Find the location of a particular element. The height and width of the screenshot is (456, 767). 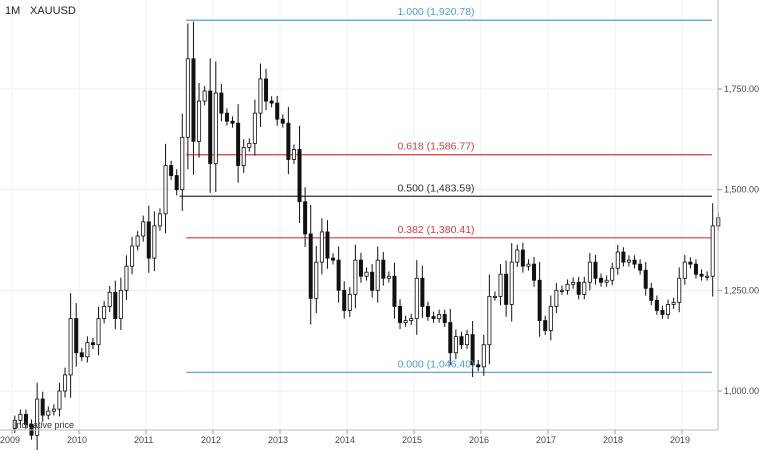

x-tick-label: 2017 is located at coordinates (546, 440).